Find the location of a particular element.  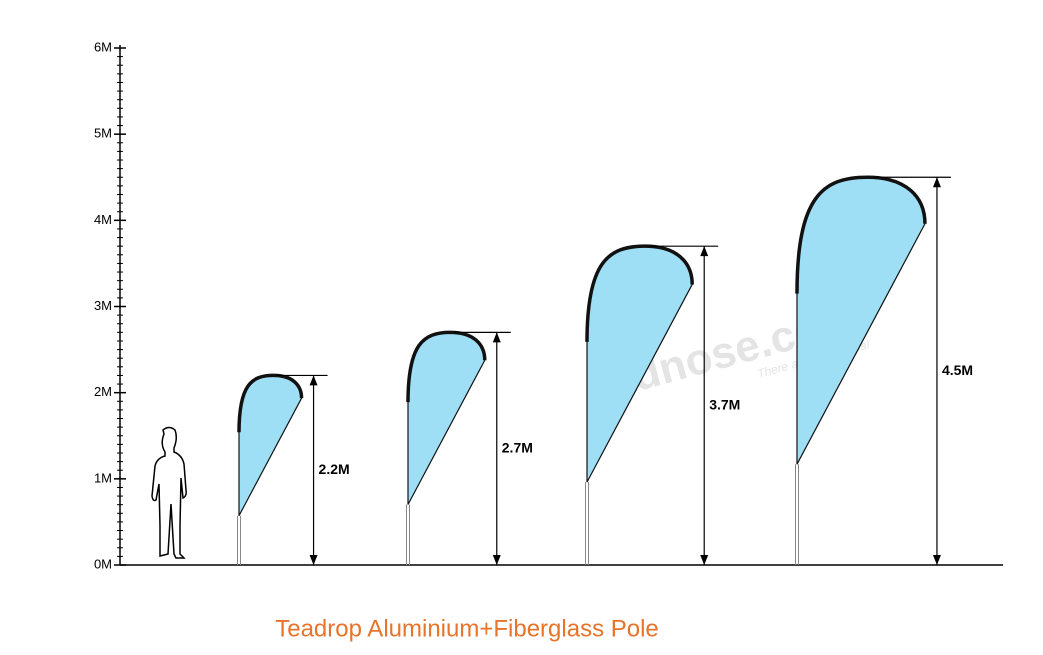

tick-label: 3M is located at coordinates (103, 305).